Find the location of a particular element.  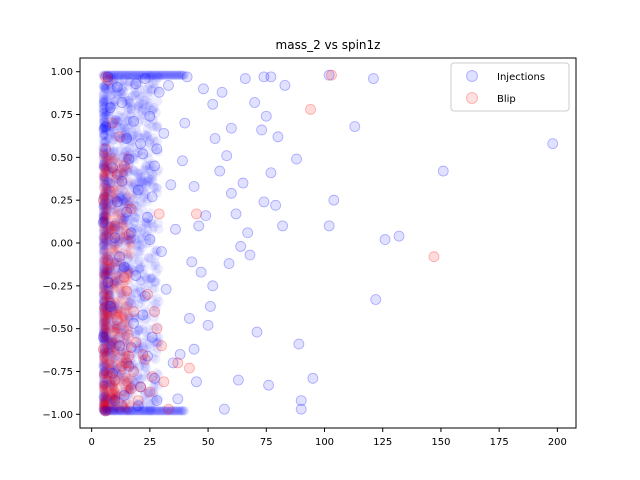

legend-frame is located at coordinates (510, 87).